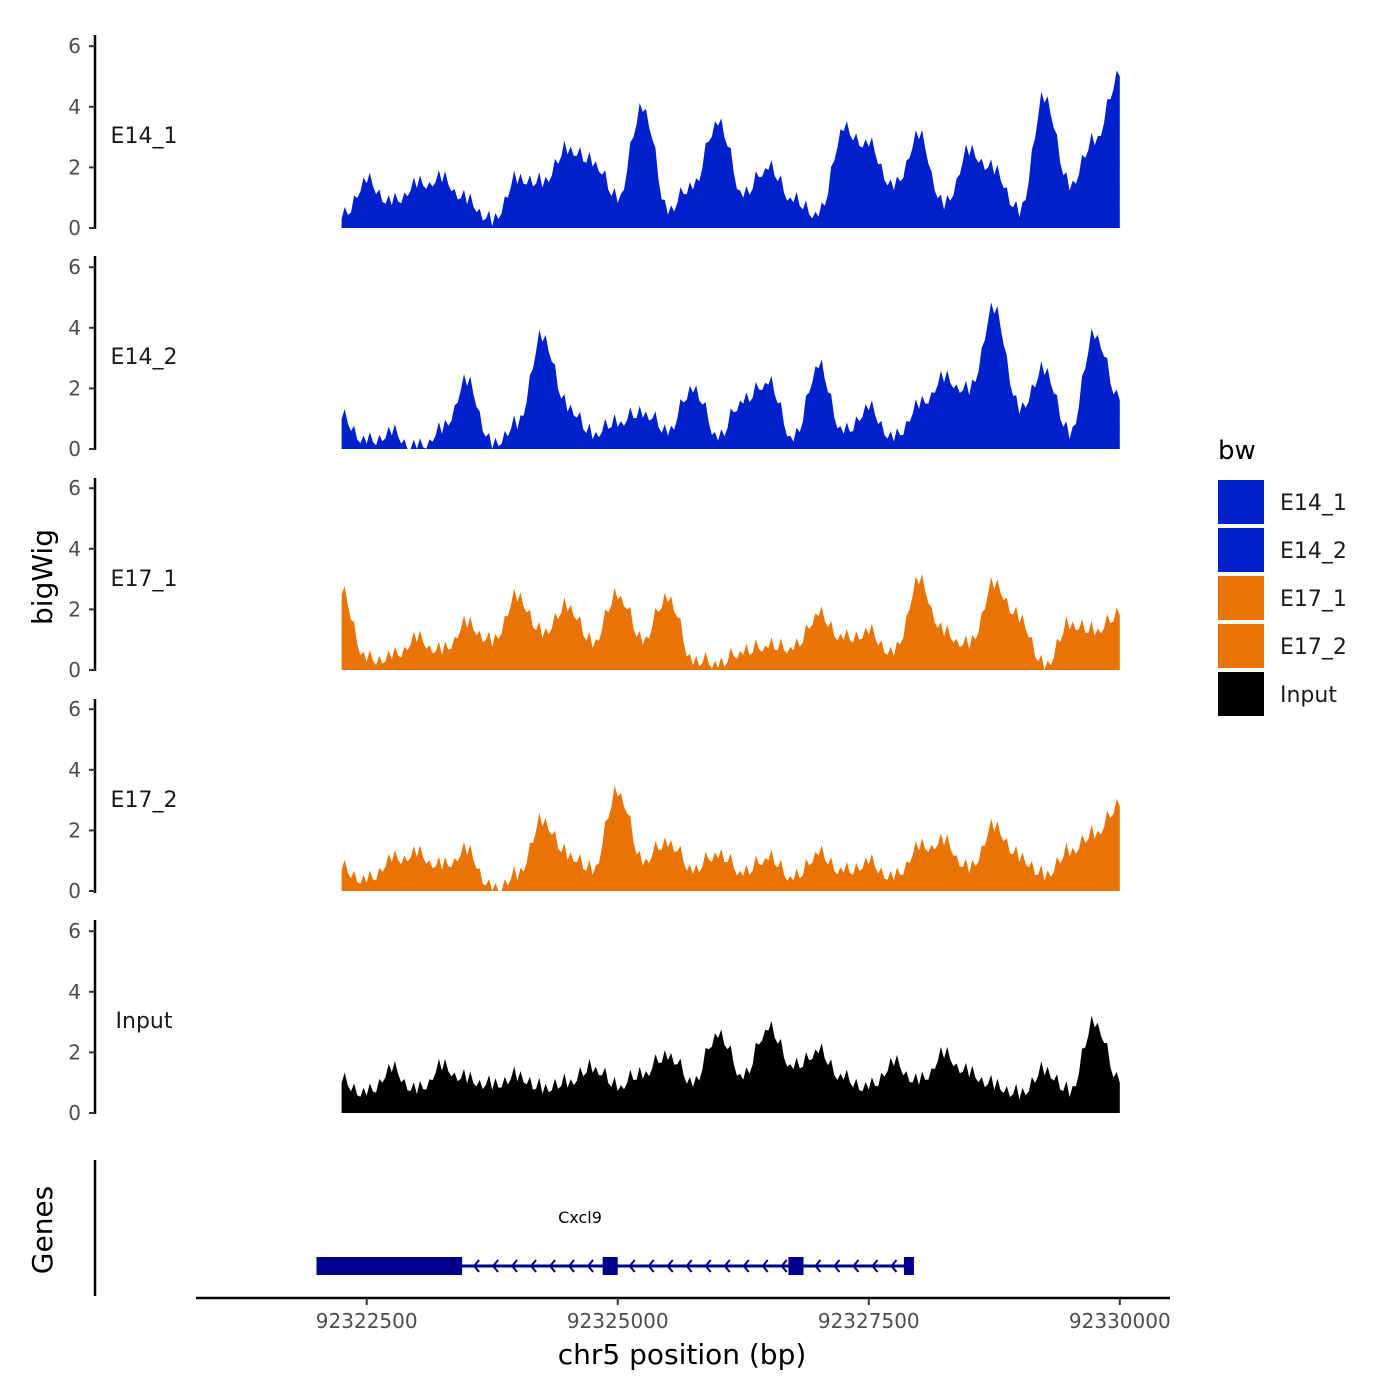  I want to click on track-e14-2: 0 2 4 6 E14_2, so click(594, 358).